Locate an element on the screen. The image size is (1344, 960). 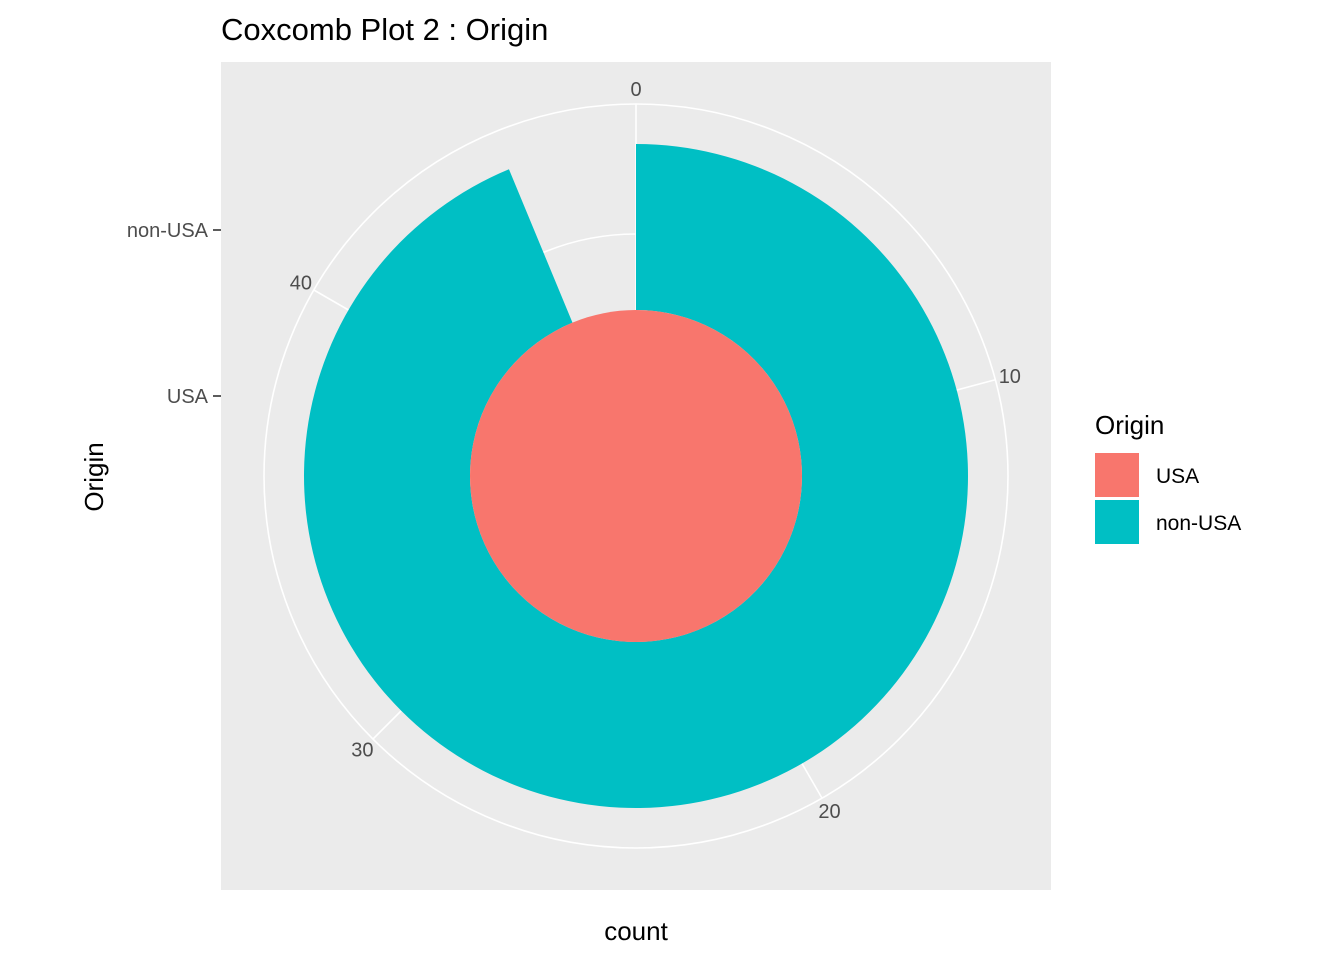
sector-USA is located at coordinates (636, 476).